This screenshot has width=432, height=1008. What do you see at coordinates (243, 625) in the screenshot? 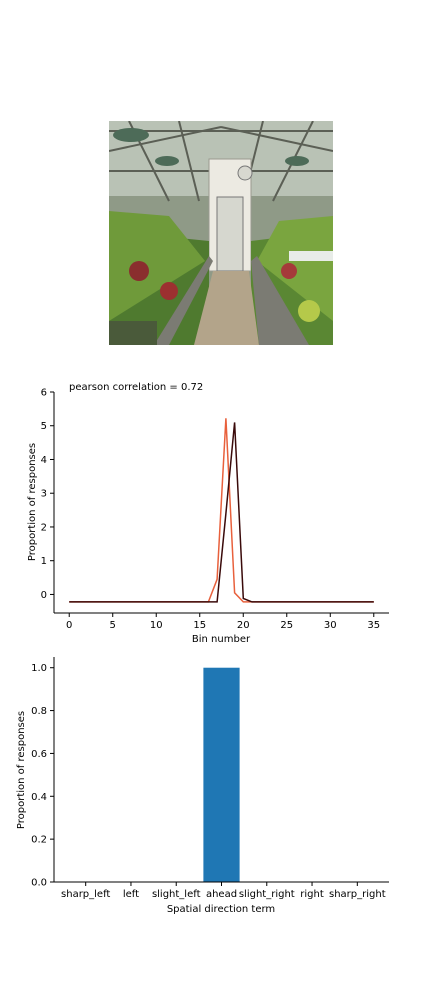
I see `line-chart-x-tick-label: 20` at bounding box center [243, 625].